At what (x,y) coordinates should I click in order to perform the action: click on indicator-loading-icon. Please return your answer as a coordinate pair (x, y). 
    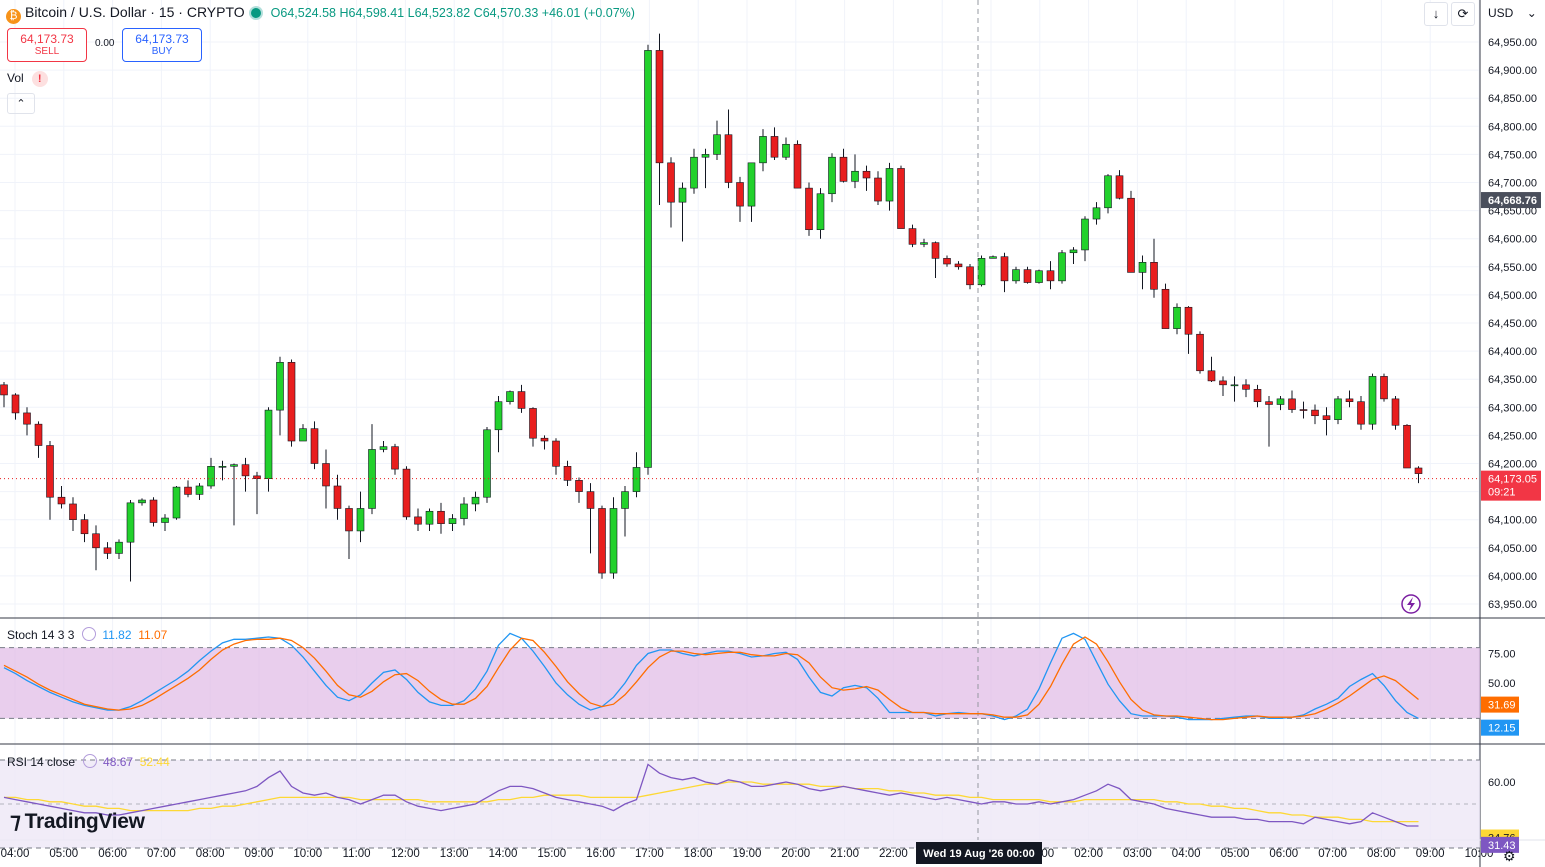
    Looking at the image, I should click on (89, 634).